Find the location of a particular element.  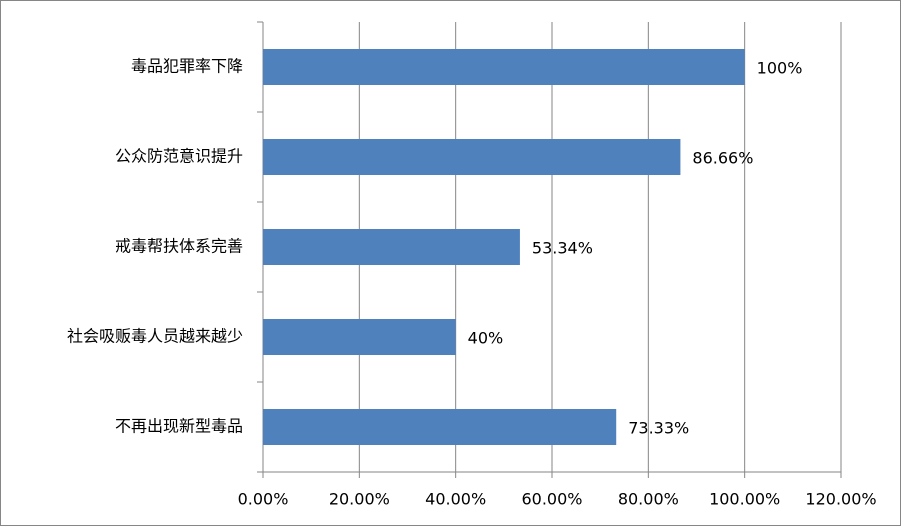

x-tick-label: 60.00% is located at coordinates (551, 499).